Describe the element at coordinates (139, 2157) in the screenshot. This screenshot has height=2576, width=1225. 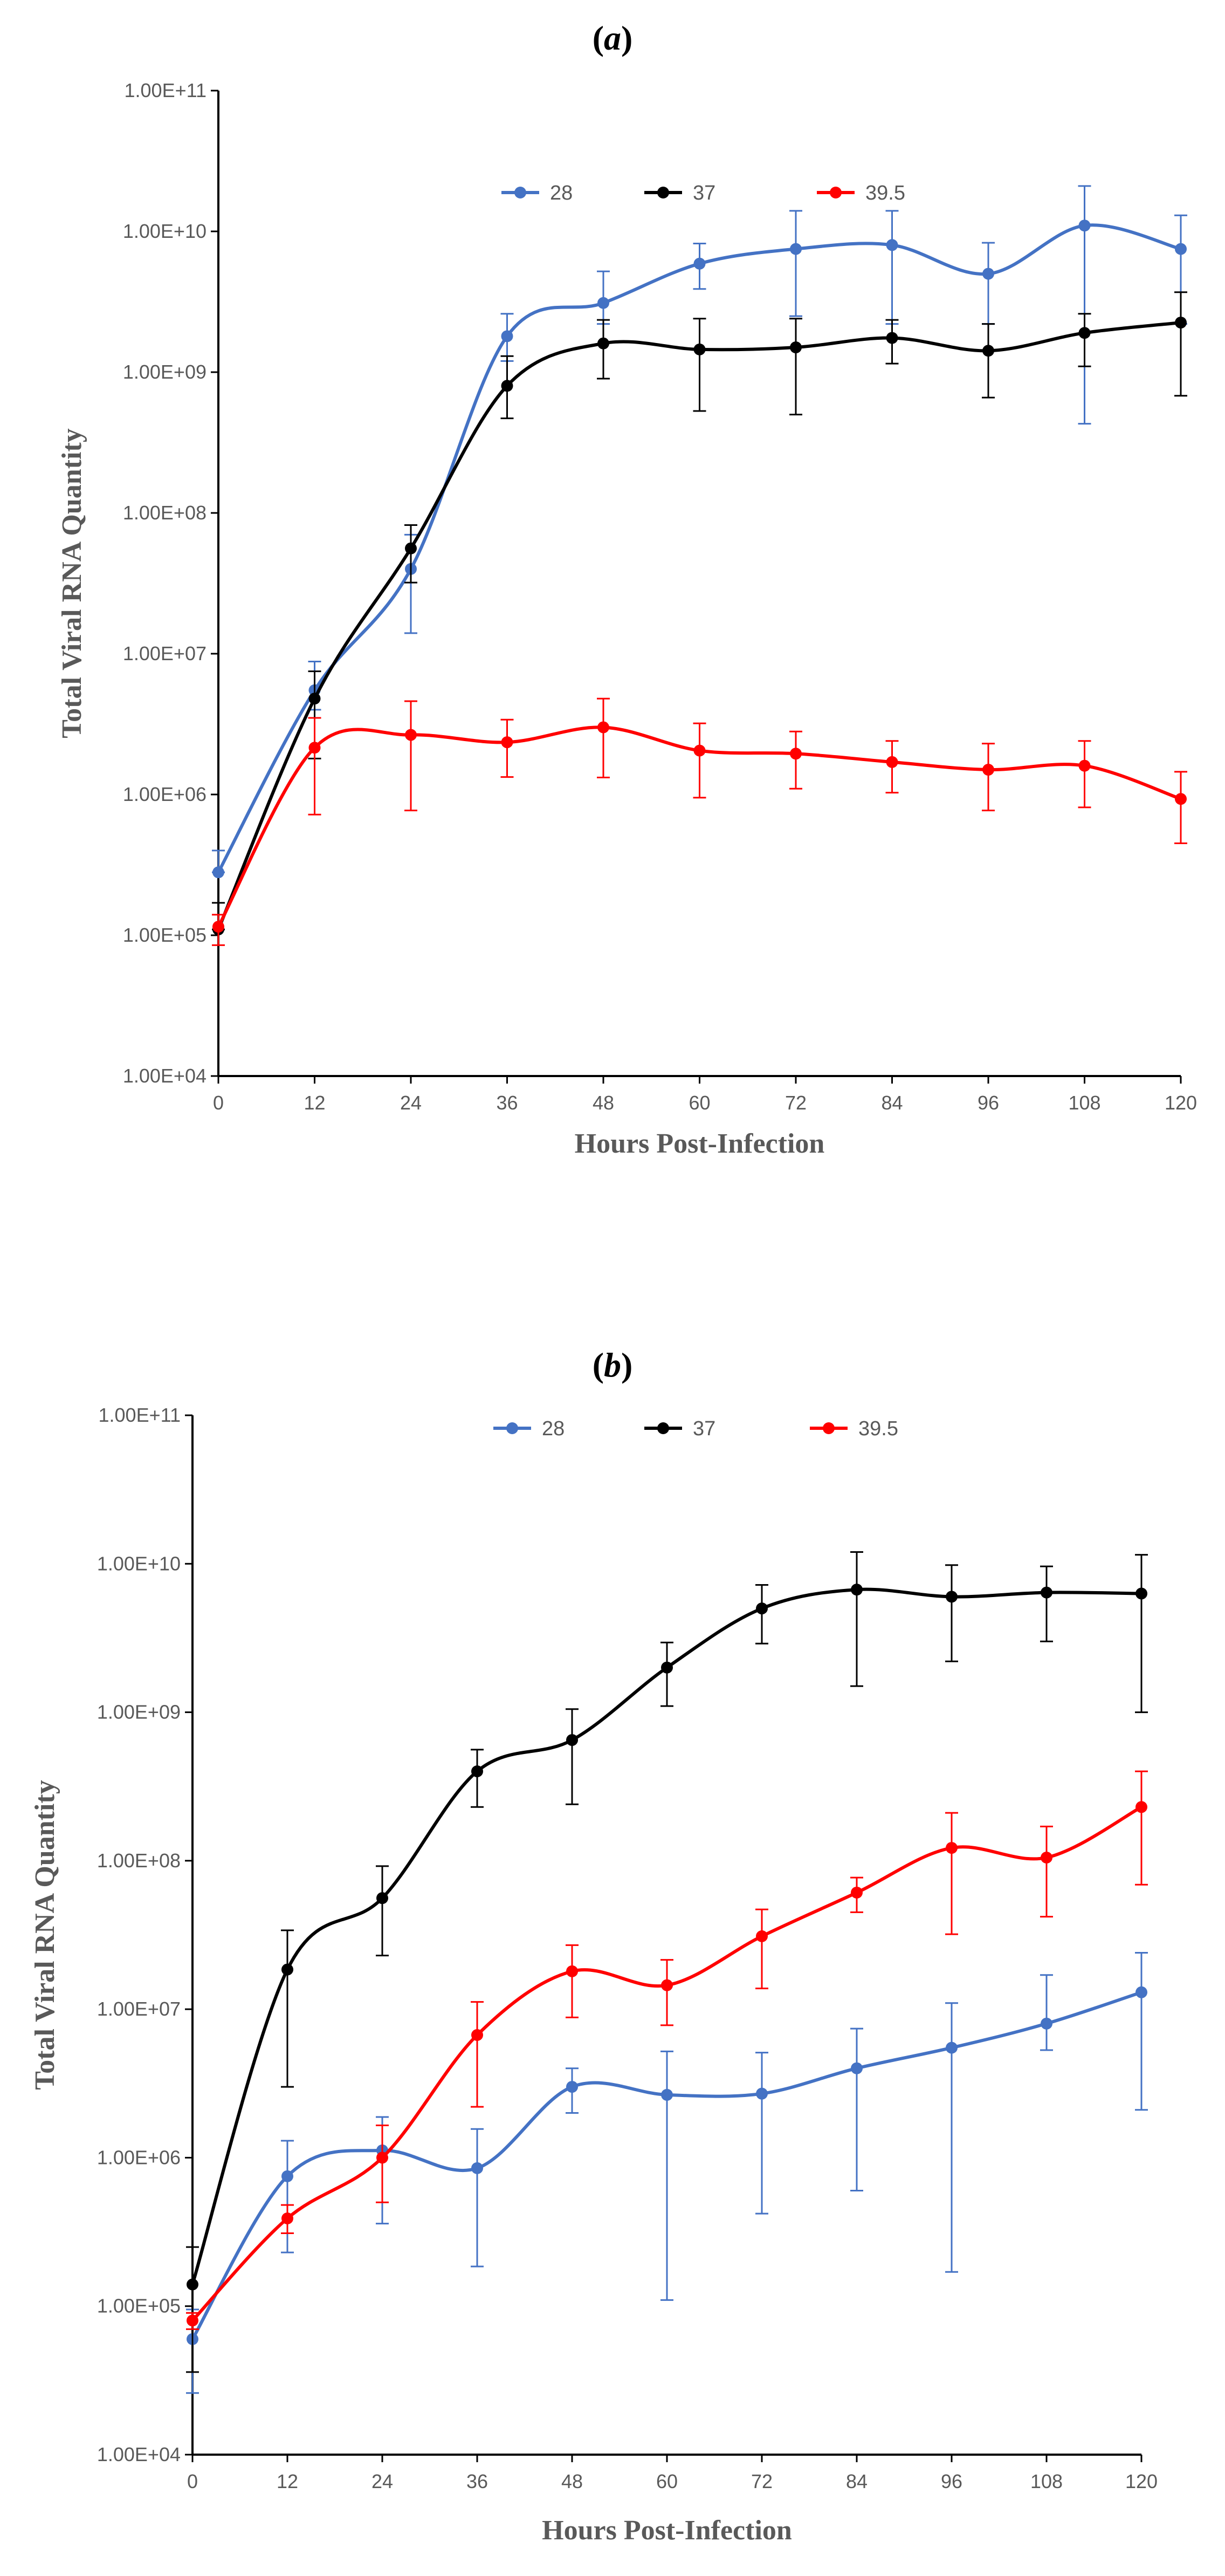
I see `y-tick-label: 1.00E+06` at that location.